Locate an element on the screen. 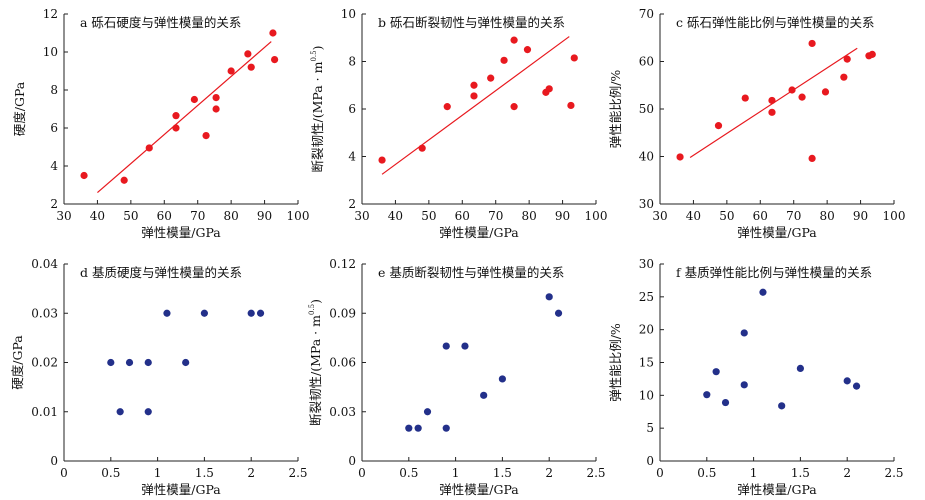 This screenshot has width=925, height=500. panel-title: f 基质弹性能比例与弹性模量的关系 is located at coordinates (774, 272).